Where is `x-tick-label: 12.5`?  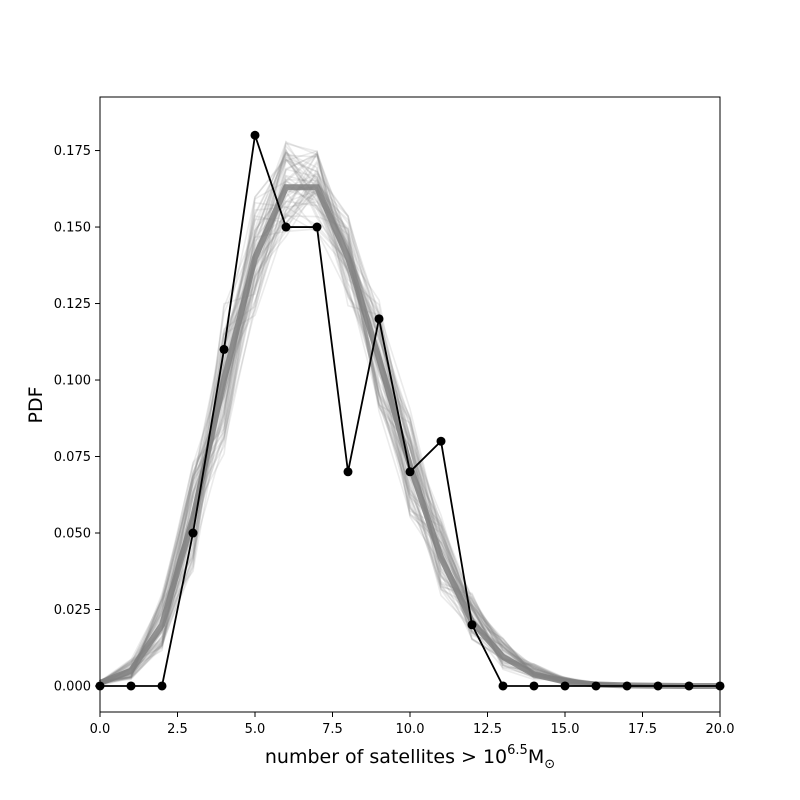
x-tick-label: 12.5 is located at coordinates (487, 729).